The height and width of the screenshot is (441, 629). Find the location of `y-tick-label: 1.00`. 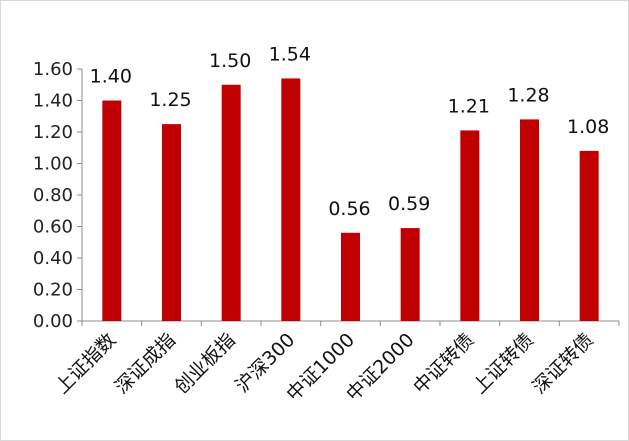

y-tick-label: 1.00 is located at coordinates (53, 164).